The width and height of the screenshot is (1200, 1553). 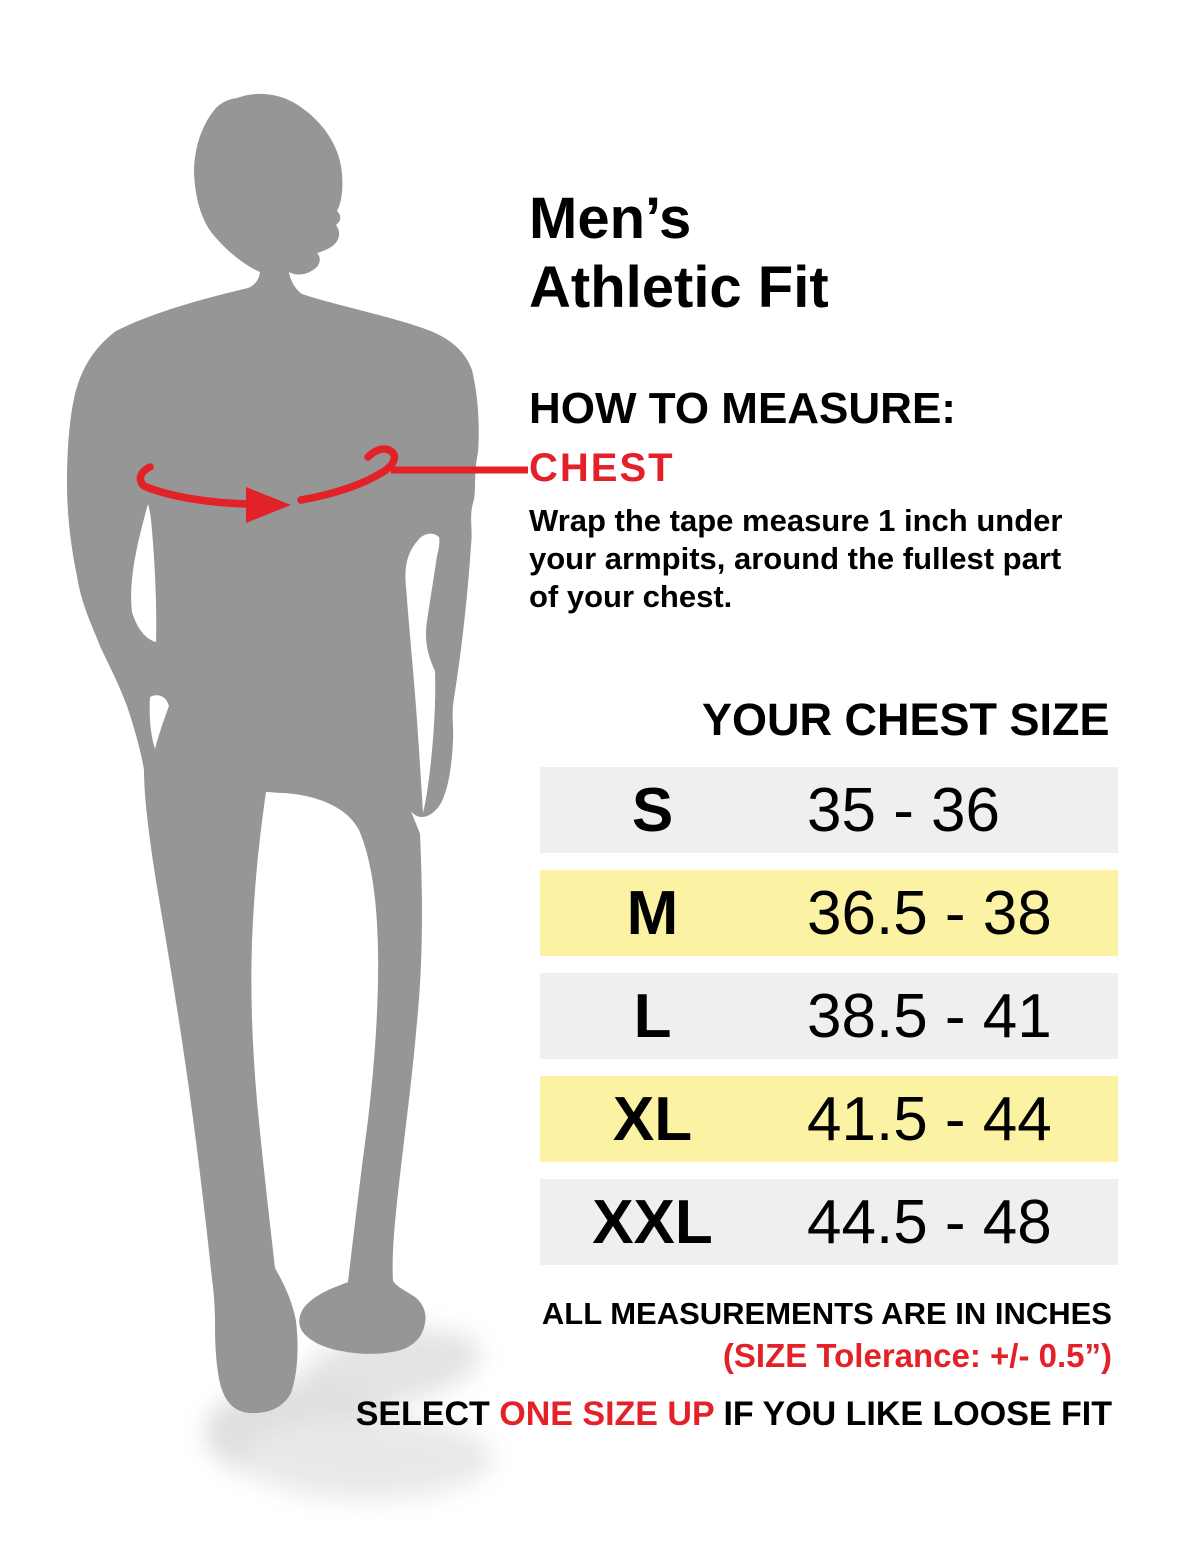 I want to click on description-line: of your chest., so click(x=631, y=596).